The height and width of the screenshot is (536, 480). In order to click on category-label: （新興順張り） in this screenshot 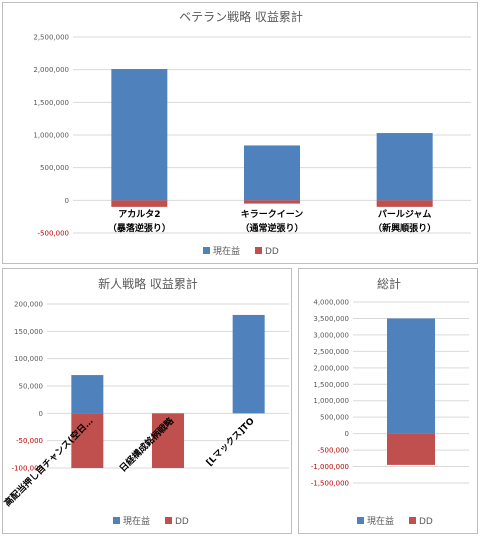, I will do `click(404, 228)`.